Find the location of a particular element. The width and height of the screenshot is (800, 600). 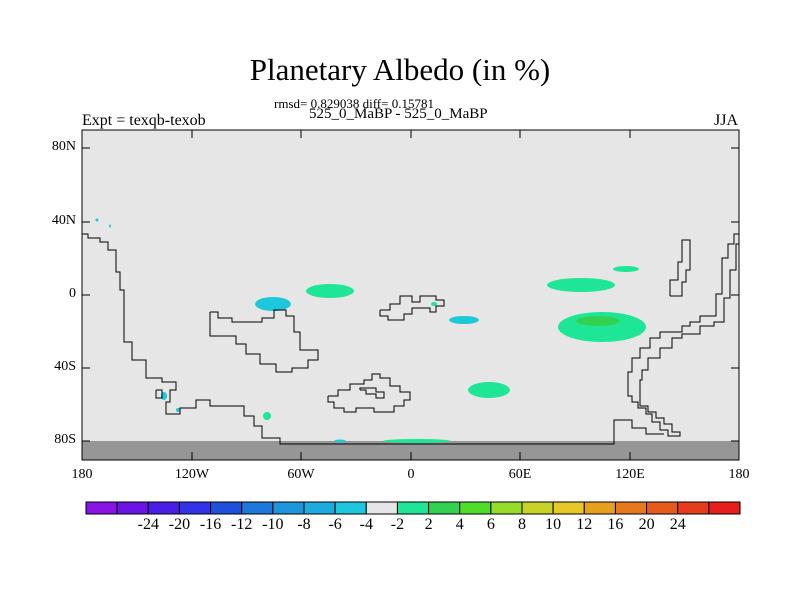

colorbar-label: 12 is located at coordinates (584, 524).